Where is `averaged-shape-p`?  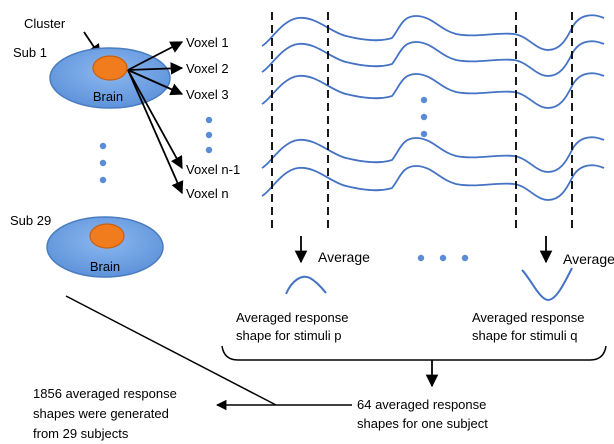
averaged-shape-p is located at coordinates (306, 285).